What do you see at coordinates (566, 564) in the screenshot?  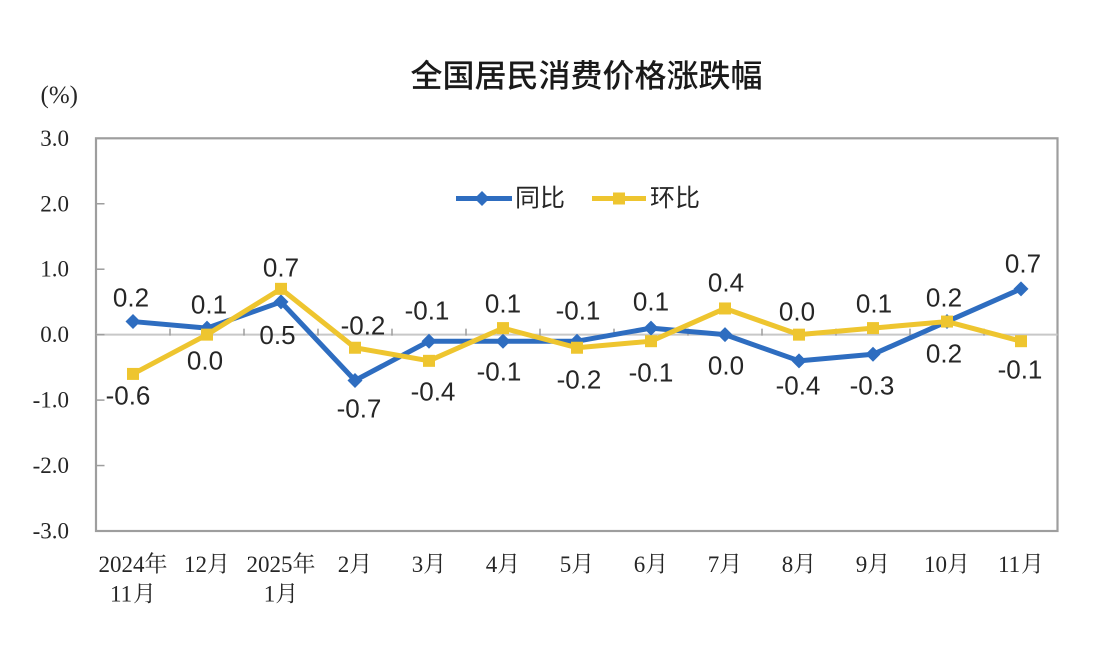 I see `svg-text: 5` at bounding box center [566, 564].